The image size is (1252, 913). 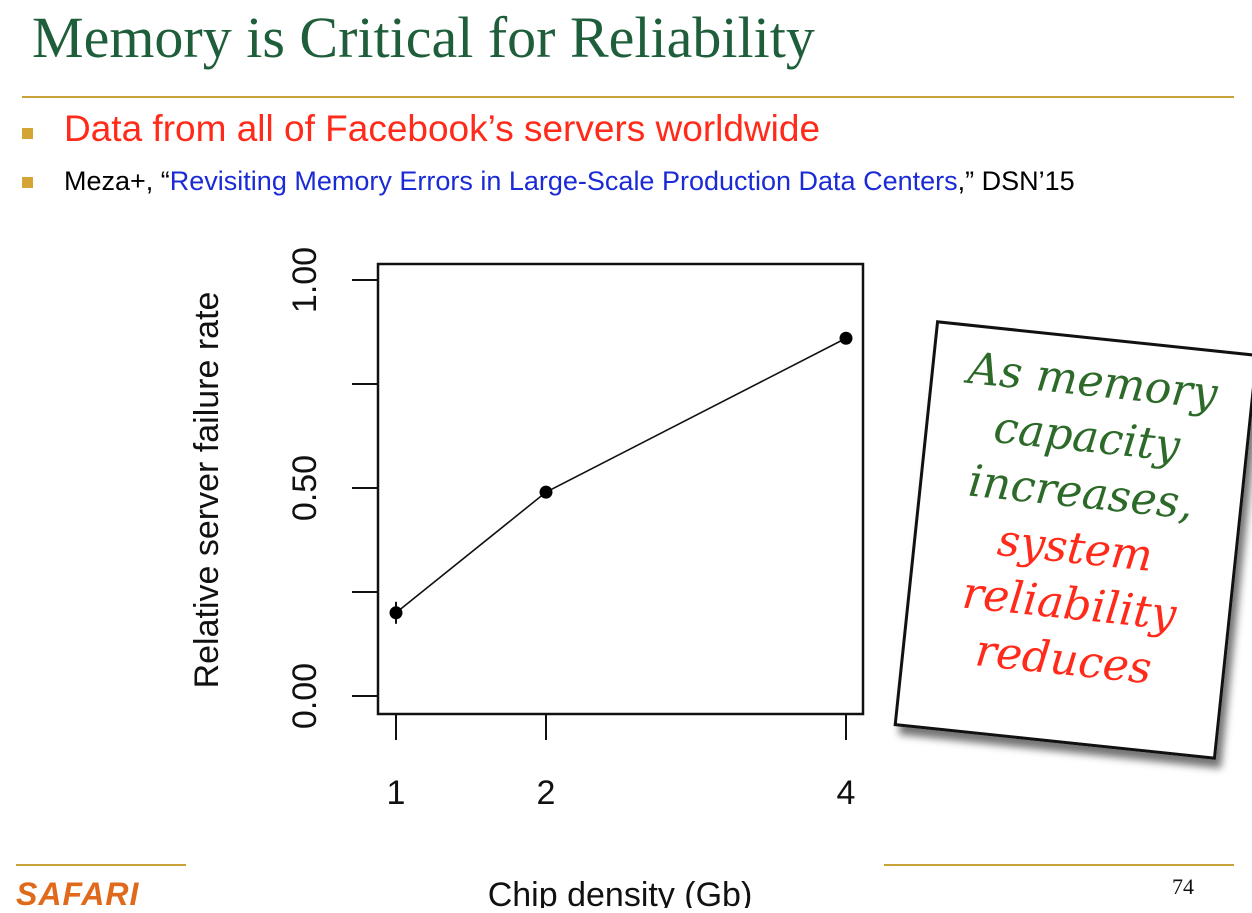 I want to click on series-line, so click(x=621, y=475).